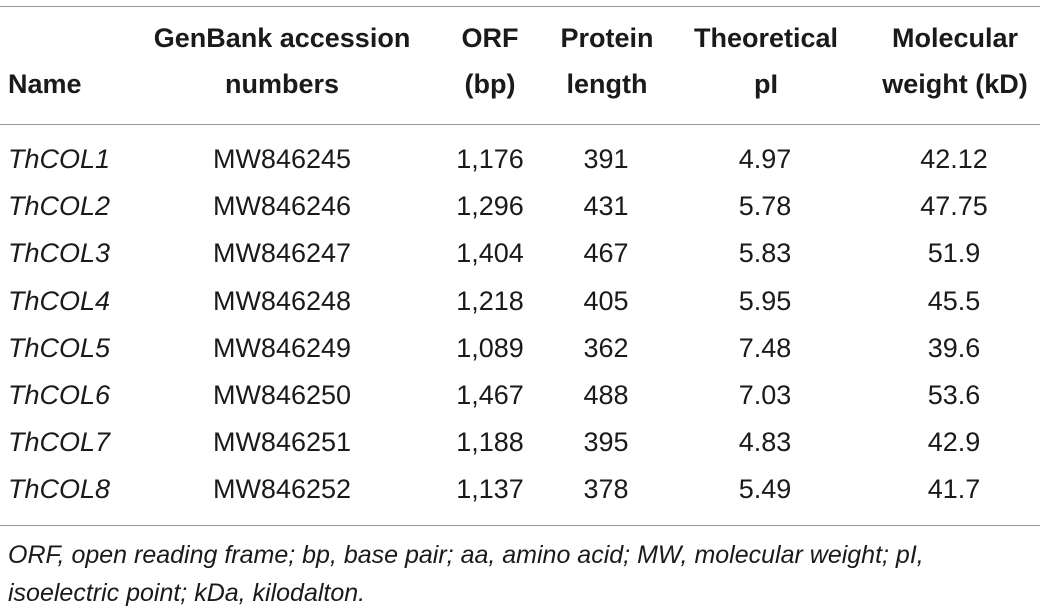 This screenshot has width=1040, height=612. Describe the element at coordinates (282, 442) in the screenshot. I see `cell-accession: MW846251` at that location.